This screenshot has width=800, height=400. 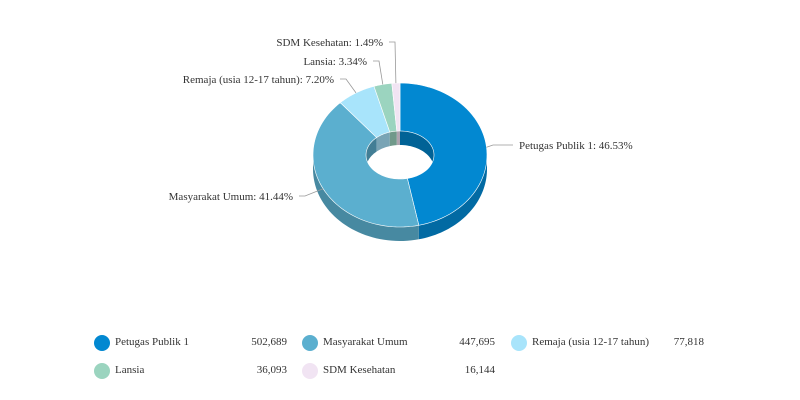 I want to click on legend-item-lansia: Lansia 36,093, so click(x=194, y=371).